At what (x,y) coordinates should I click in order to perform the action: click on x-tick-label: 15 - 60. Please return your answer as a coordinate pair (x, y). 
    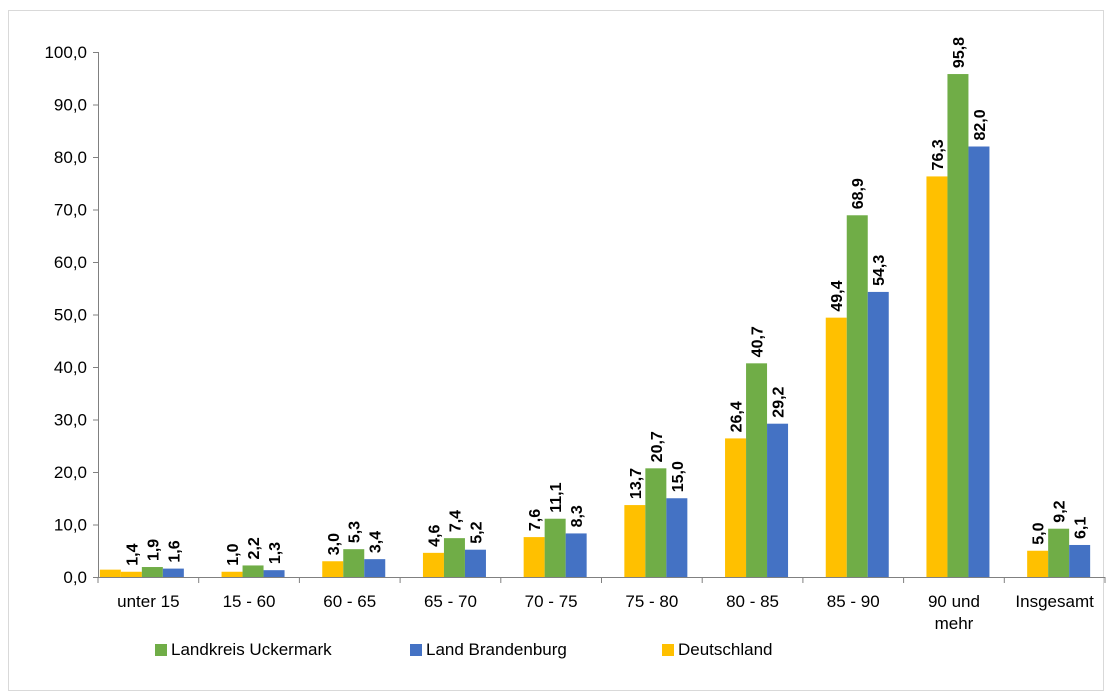
    Looking at the image, I should click on (249, 601).